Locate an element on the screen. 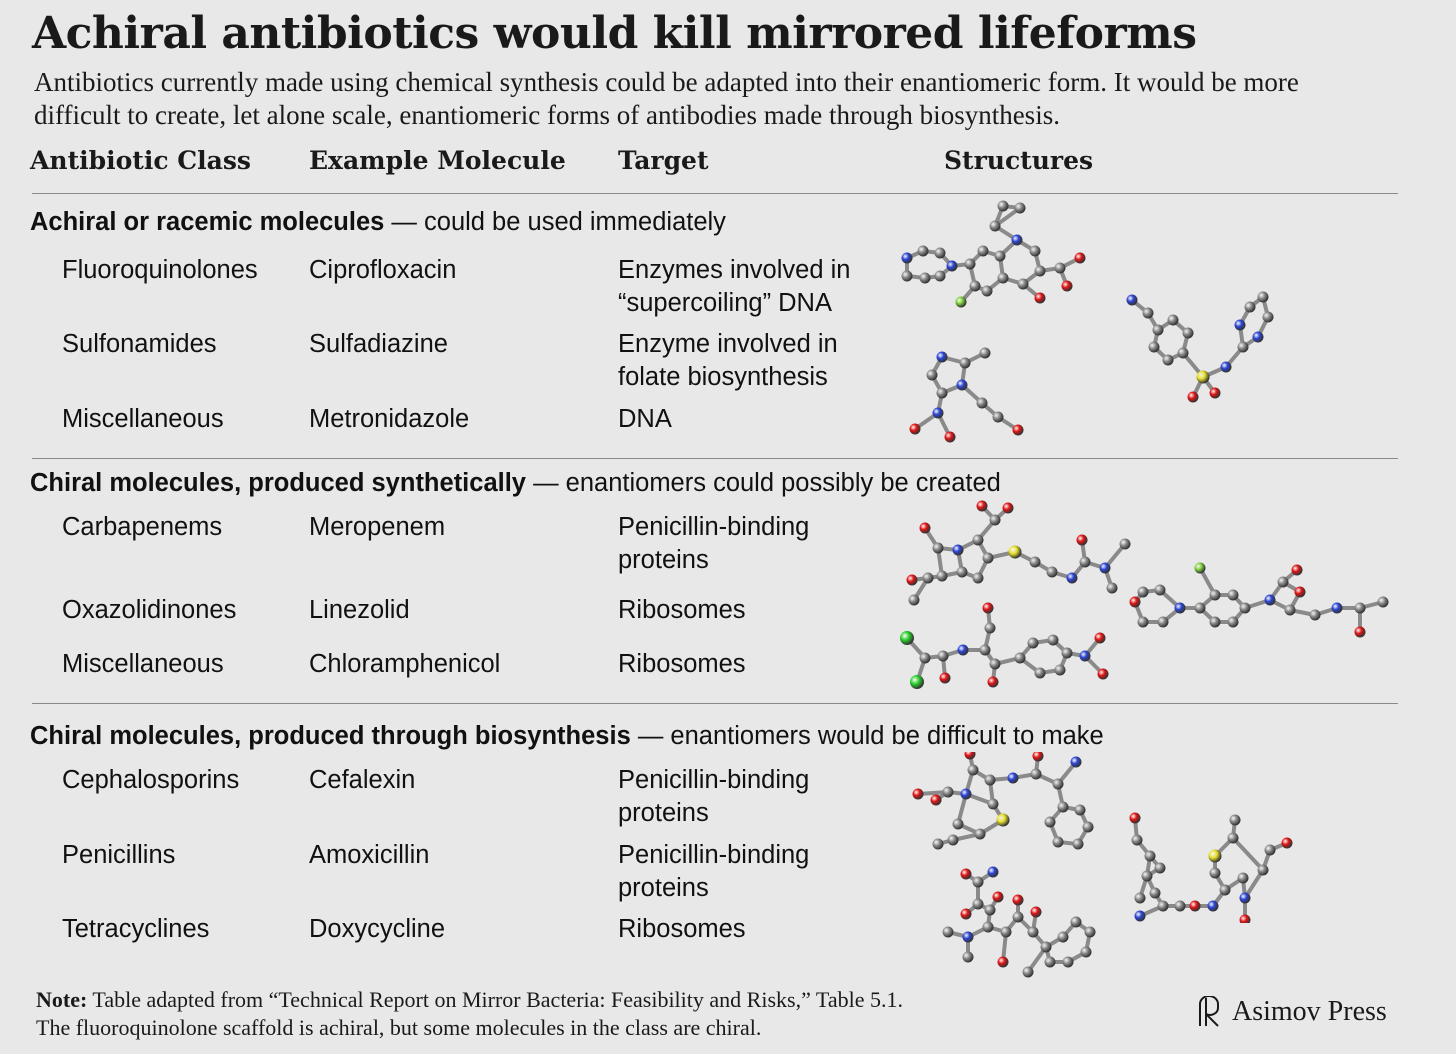 The width and height of the screenshot is (1456, 1054). section-divider is located at coordinates (715, 703).